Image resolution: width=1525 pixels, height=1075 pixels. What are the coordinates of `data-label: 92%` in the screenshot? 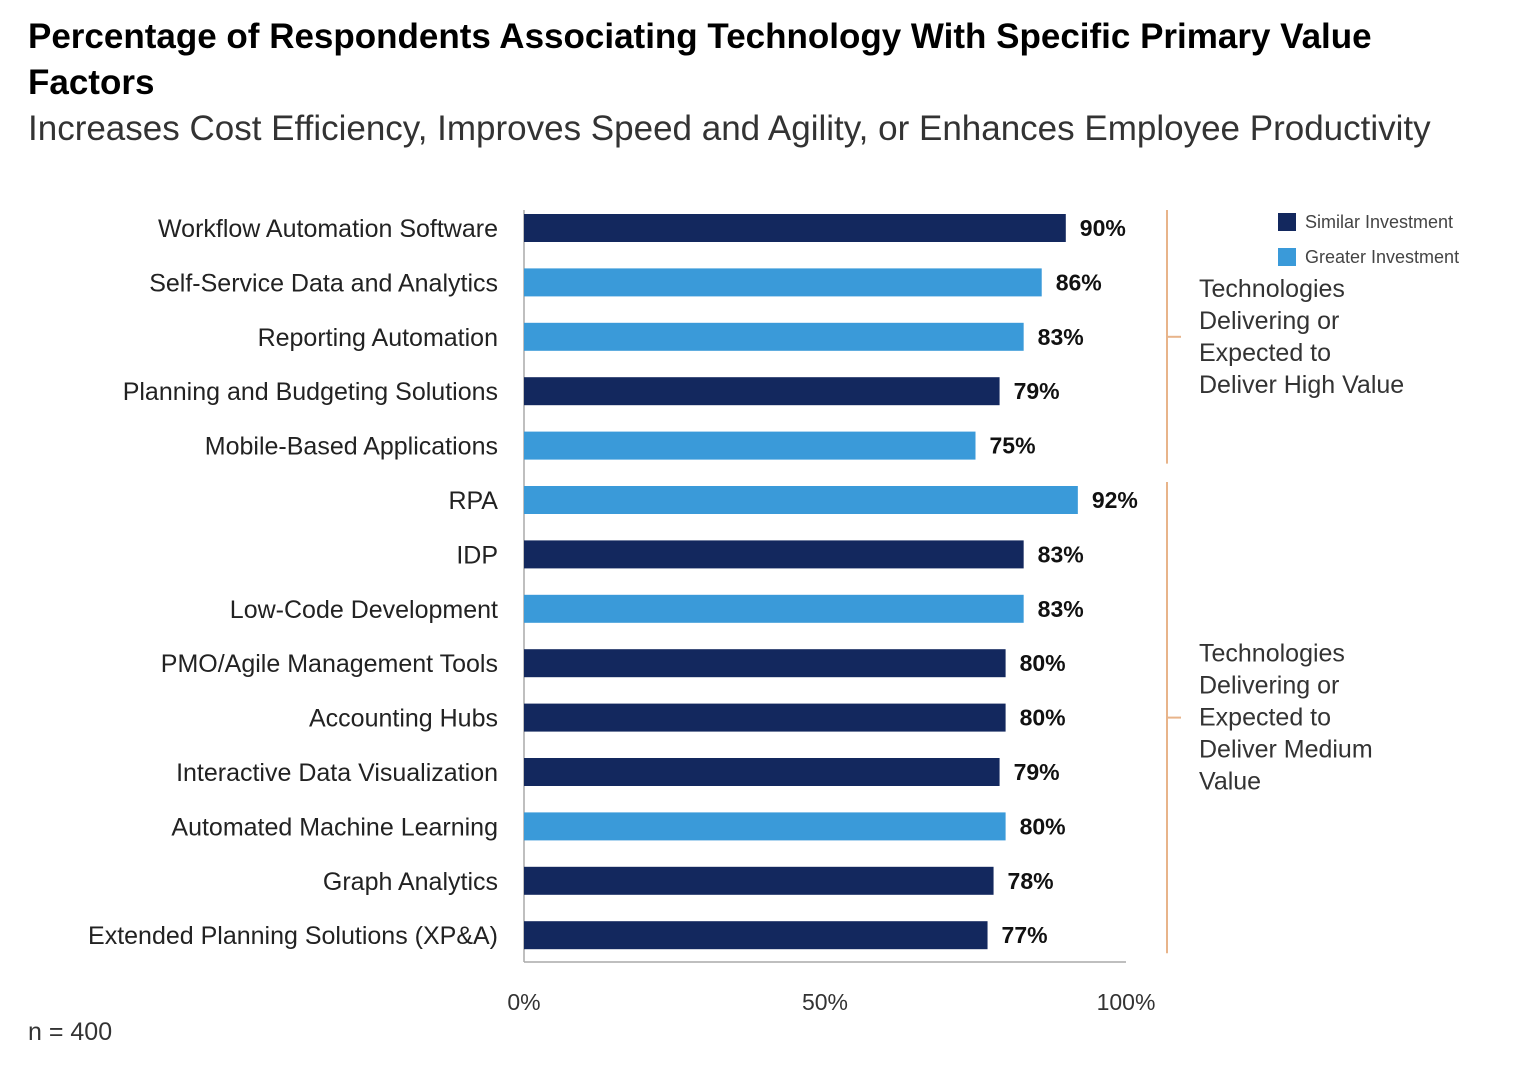 It's located at (1115, 500).